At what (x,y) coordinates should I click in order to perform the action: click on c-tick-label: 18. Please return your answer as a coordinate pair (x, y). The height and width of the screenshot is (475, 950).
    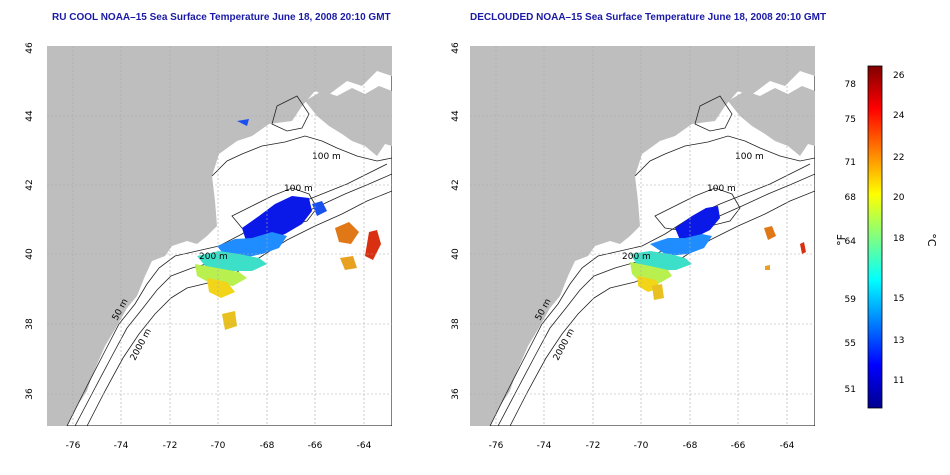
    Looking at the image, I should click on (899, 239).